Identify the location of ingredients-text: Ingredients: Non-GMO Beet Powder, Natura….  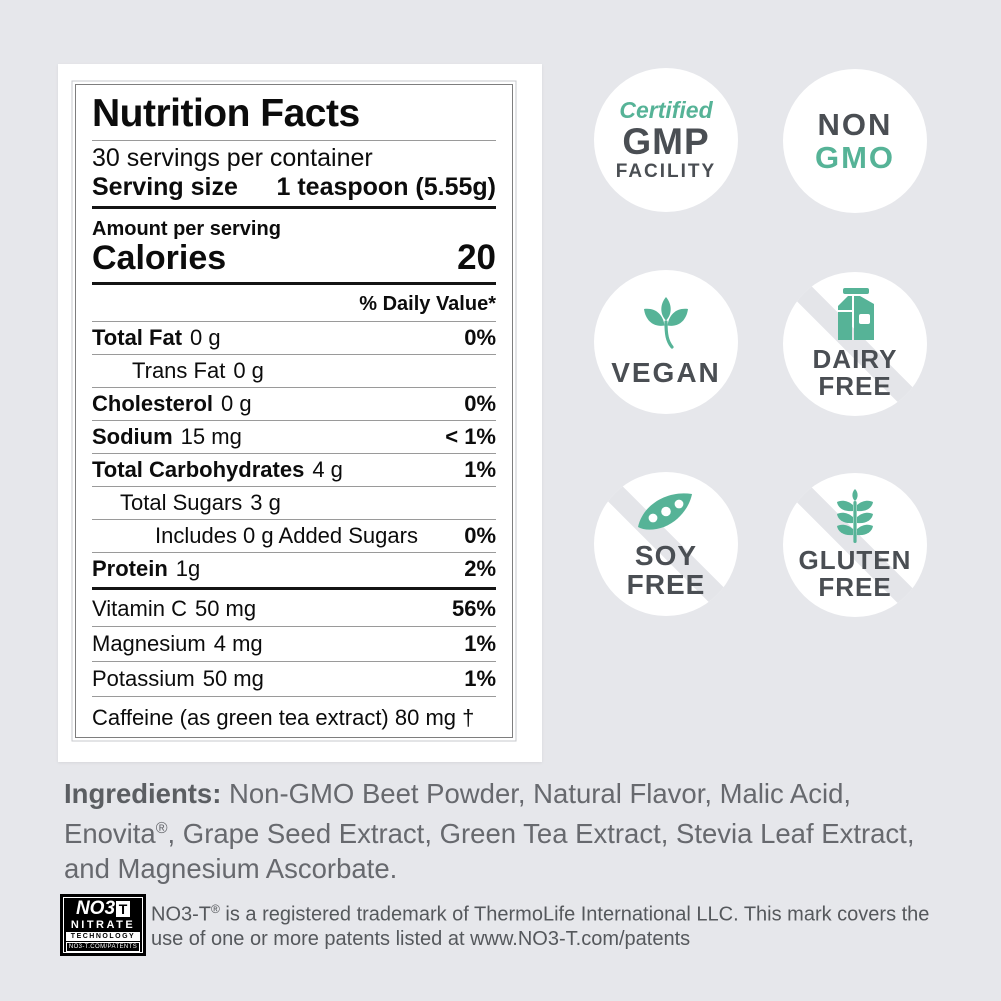
(504, 831).